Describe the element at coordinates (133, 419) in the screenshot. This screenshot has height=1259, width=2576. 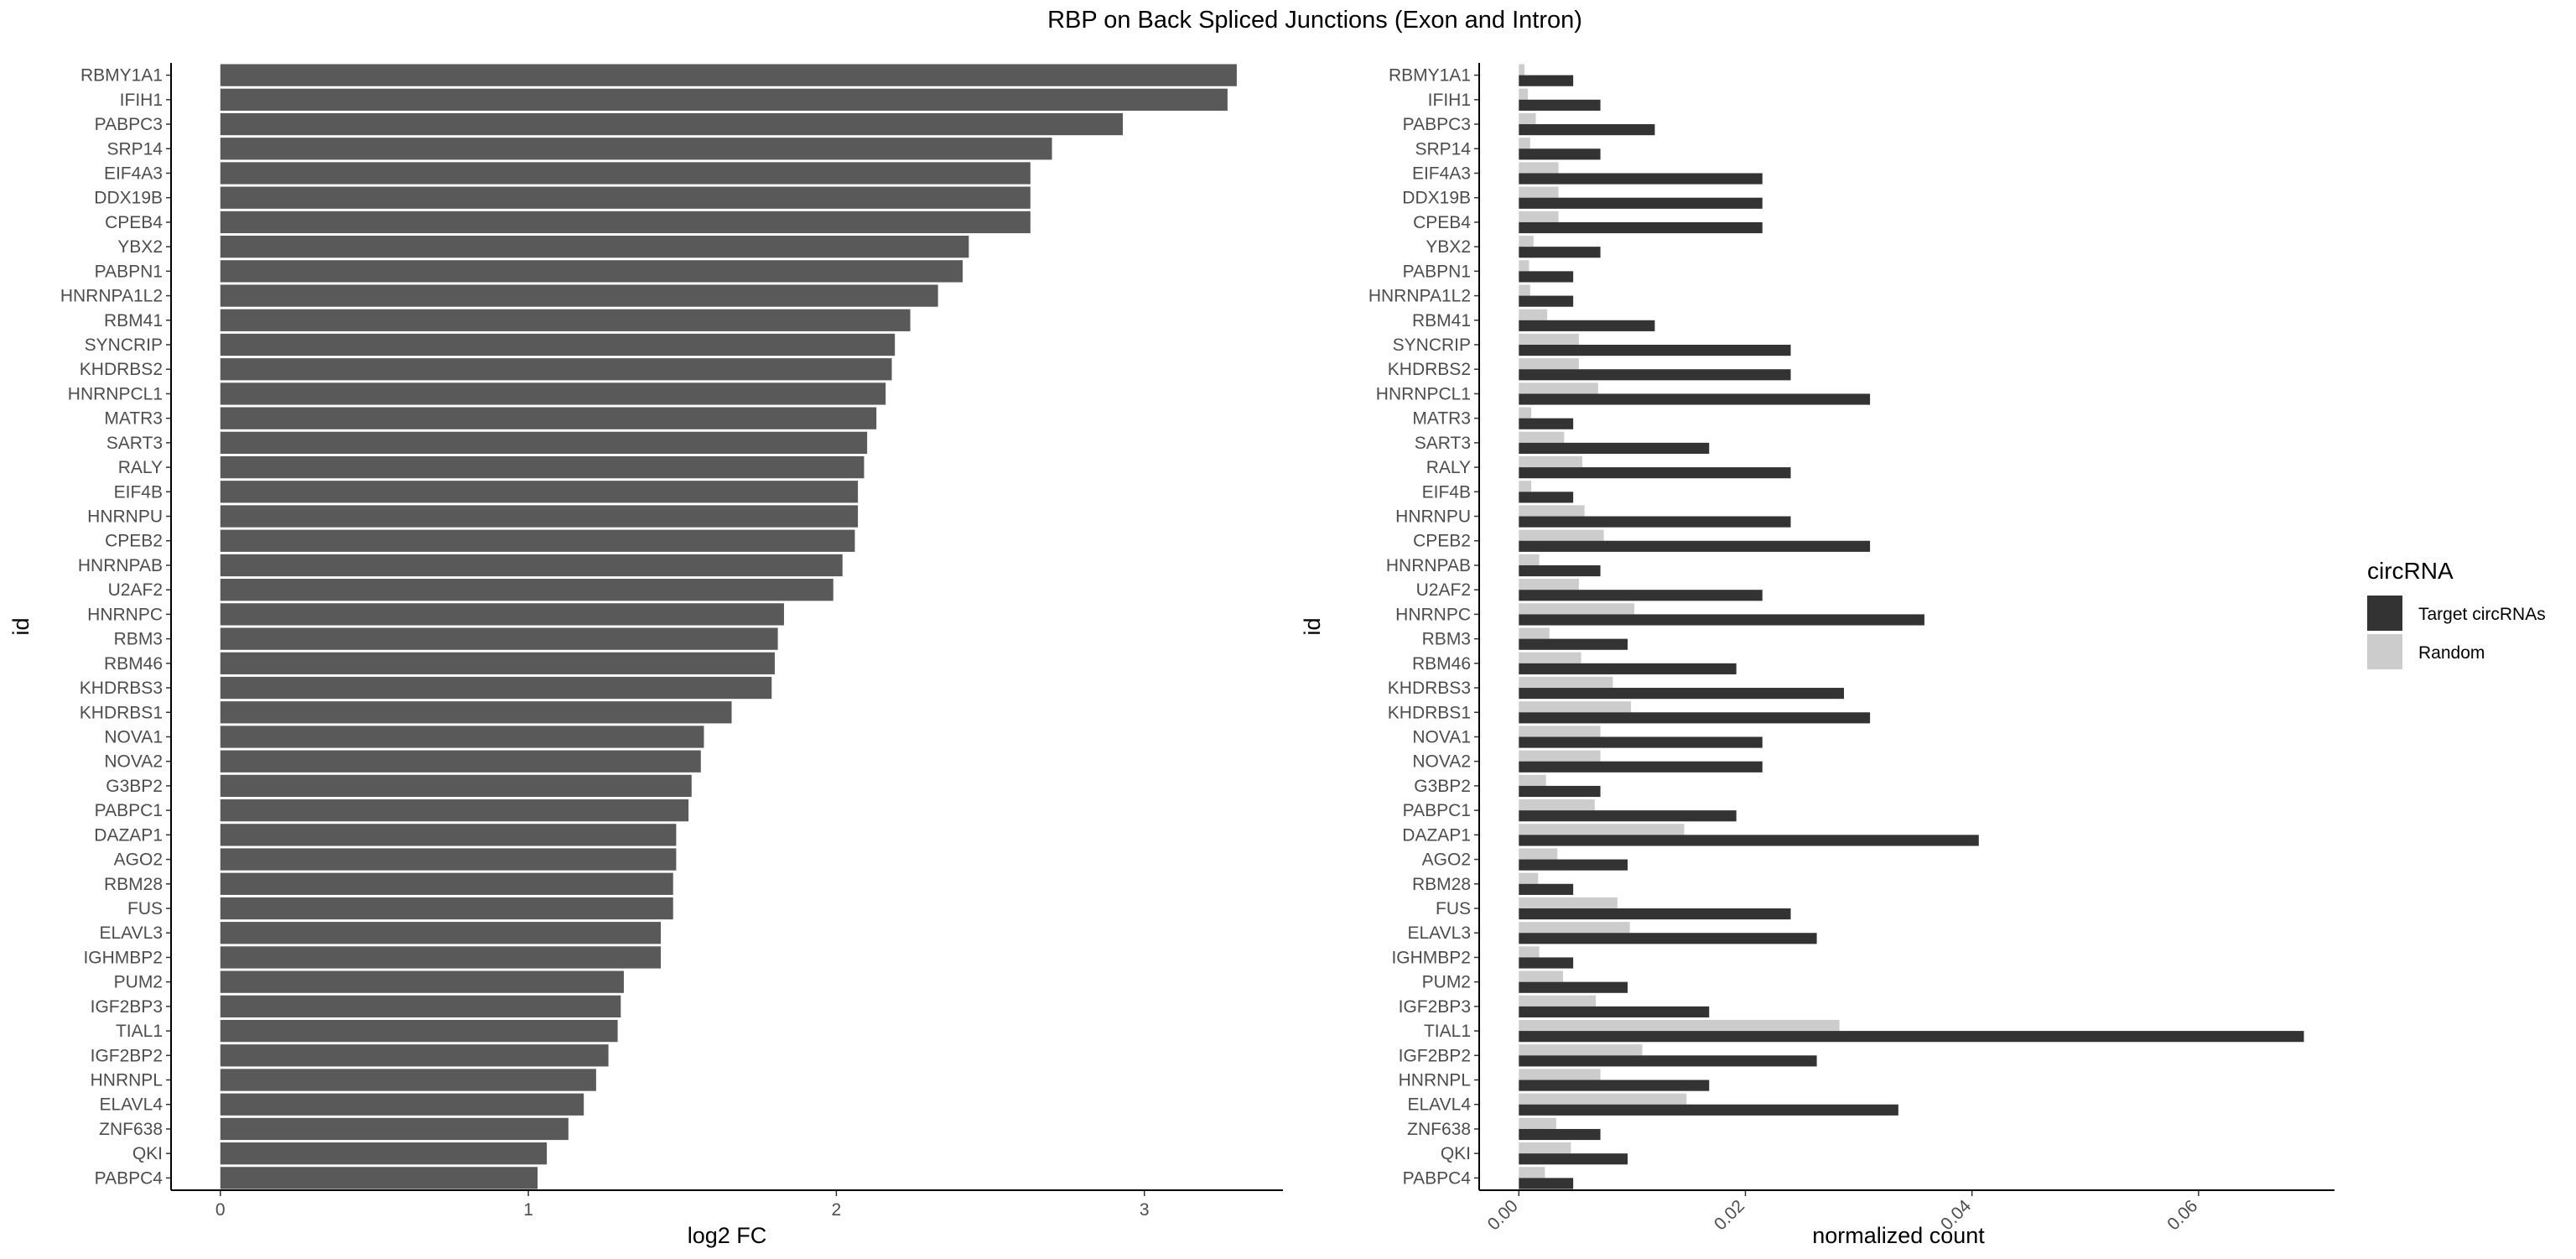
I see `y-tick-label-matr3: MATR3` at that location.